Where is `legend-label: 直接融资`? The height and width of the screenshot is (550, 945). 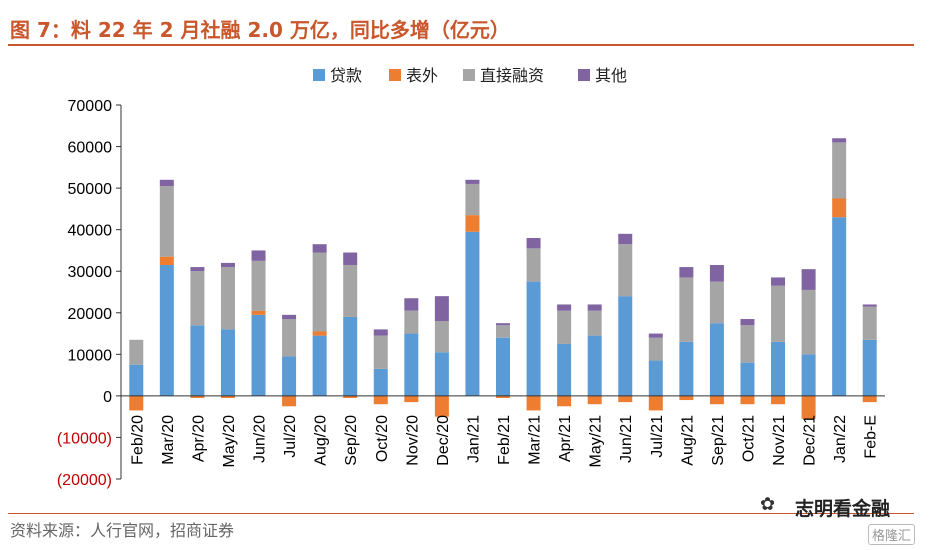 legend-label: 直接融资 is located at coordinates (512, 75).